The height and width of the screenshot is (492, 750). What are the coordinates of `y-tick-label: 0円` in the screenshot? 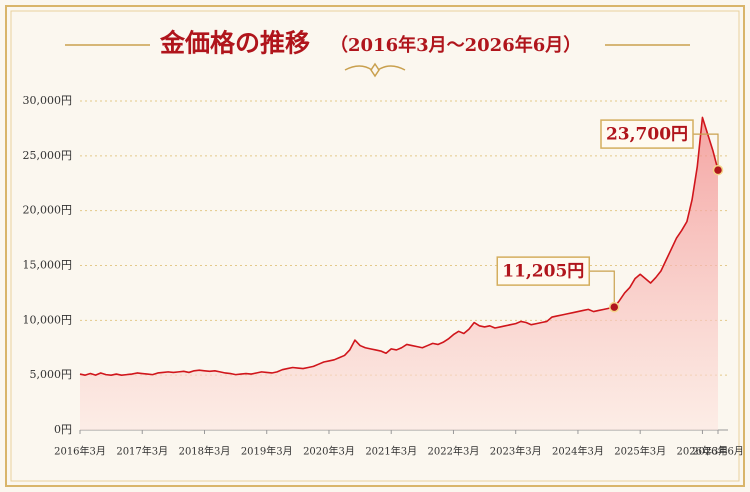 It's located at (63, 429).